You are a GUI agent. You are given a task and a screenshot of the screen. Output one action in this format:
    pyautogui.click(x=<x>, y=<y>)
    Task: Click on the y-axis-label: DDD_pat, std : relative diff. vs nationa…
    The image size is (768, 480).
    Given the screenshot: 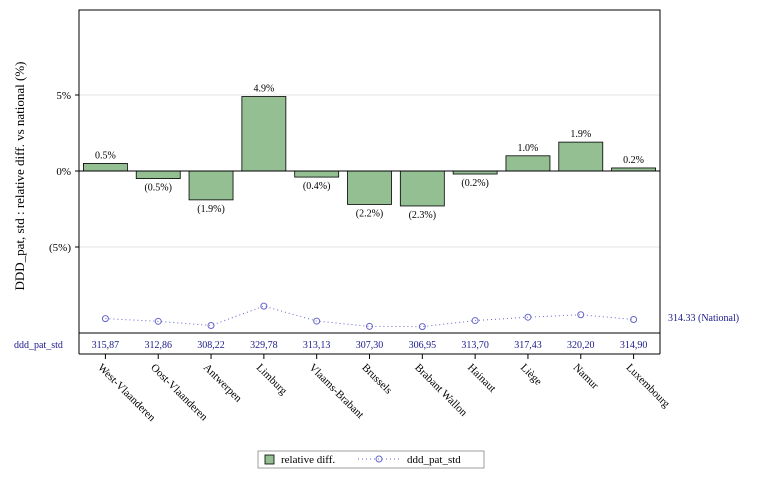 What is the action you would take?
    pyautogui.click(x=19, y=175)
    